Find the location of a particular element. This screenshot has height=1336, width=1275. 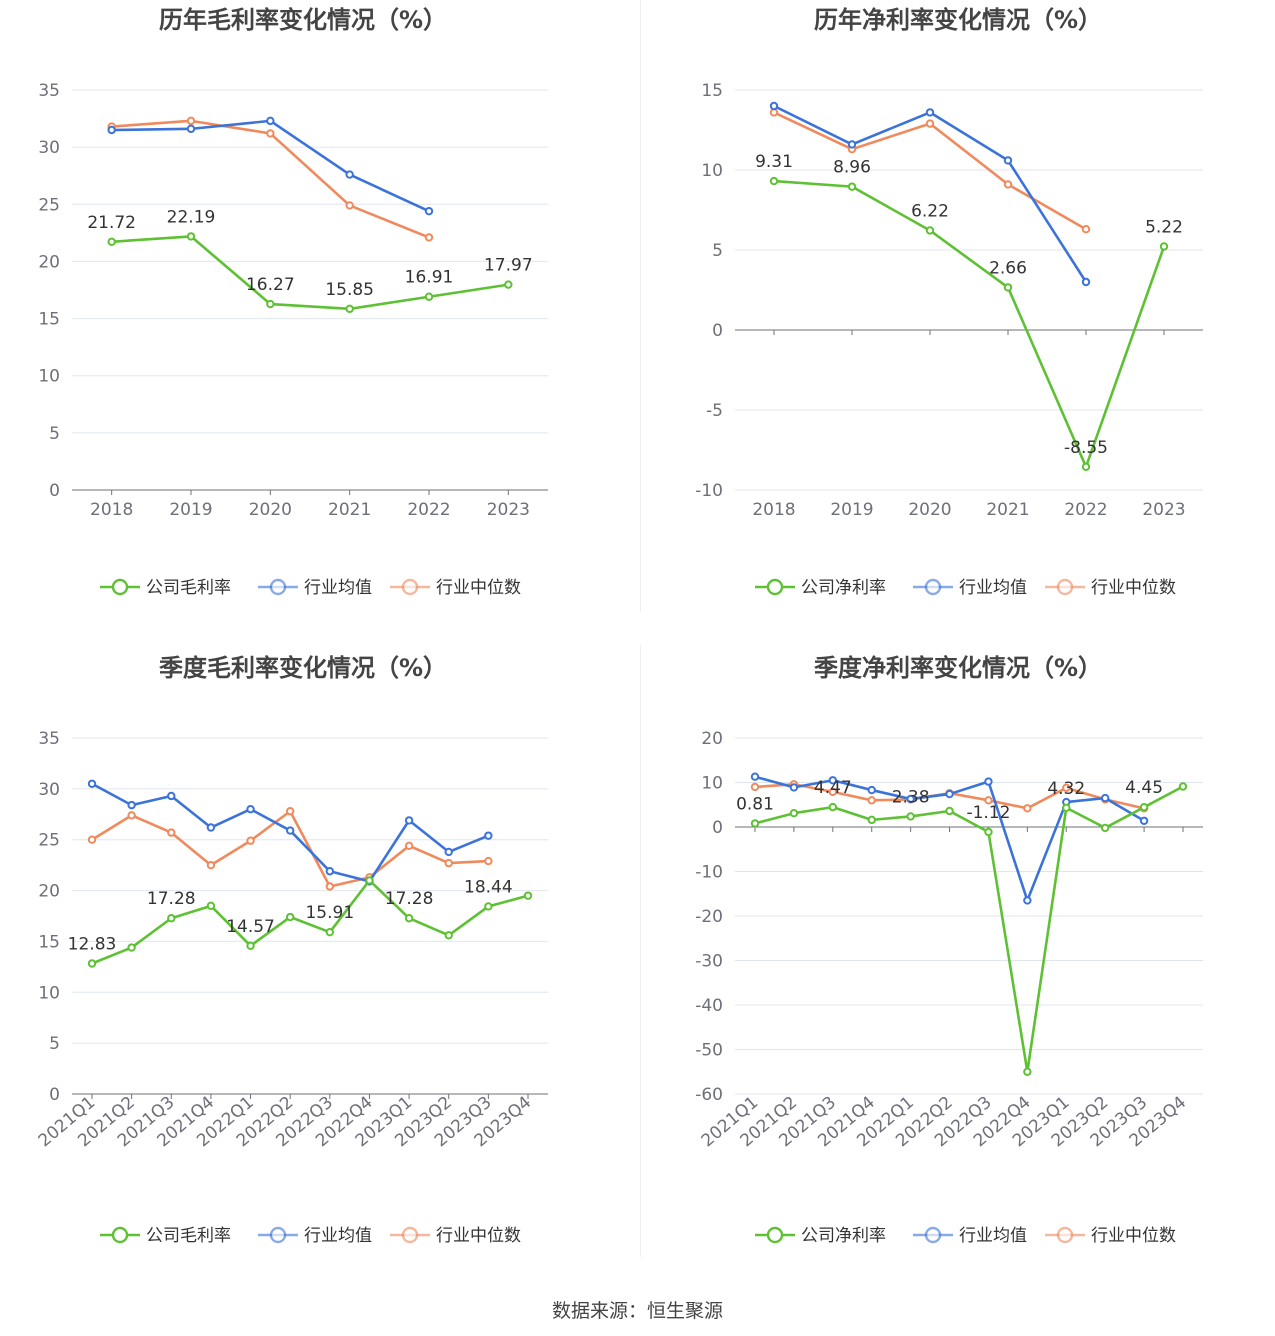

data-label: 17.28 is located at coordinates (171, 899).